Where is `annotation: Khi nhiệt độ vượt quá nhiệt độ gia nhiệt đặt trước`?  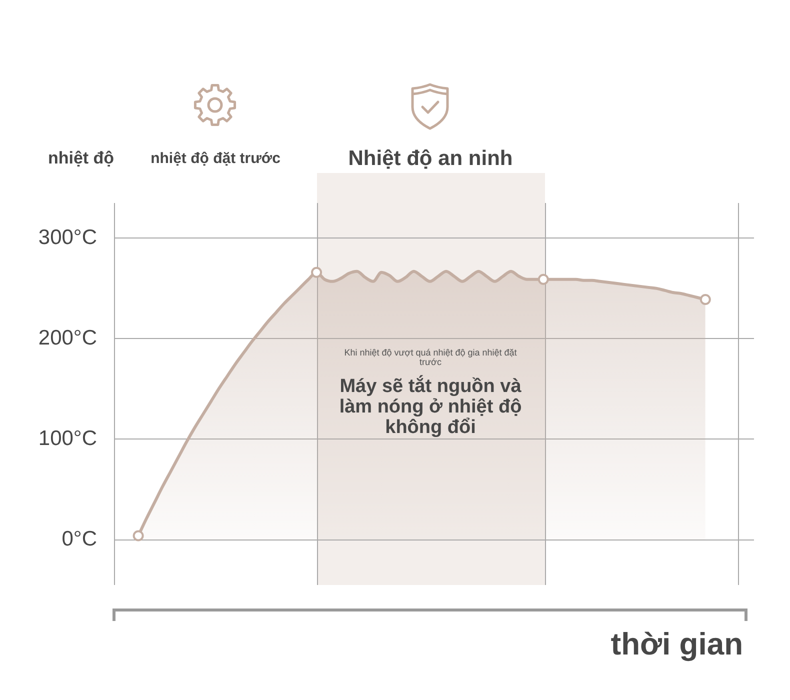
annotation: Khi nhiệt độ vượt quá nhiệt độ gia nhiệt đặt trước is located at coordinates (431, 357).